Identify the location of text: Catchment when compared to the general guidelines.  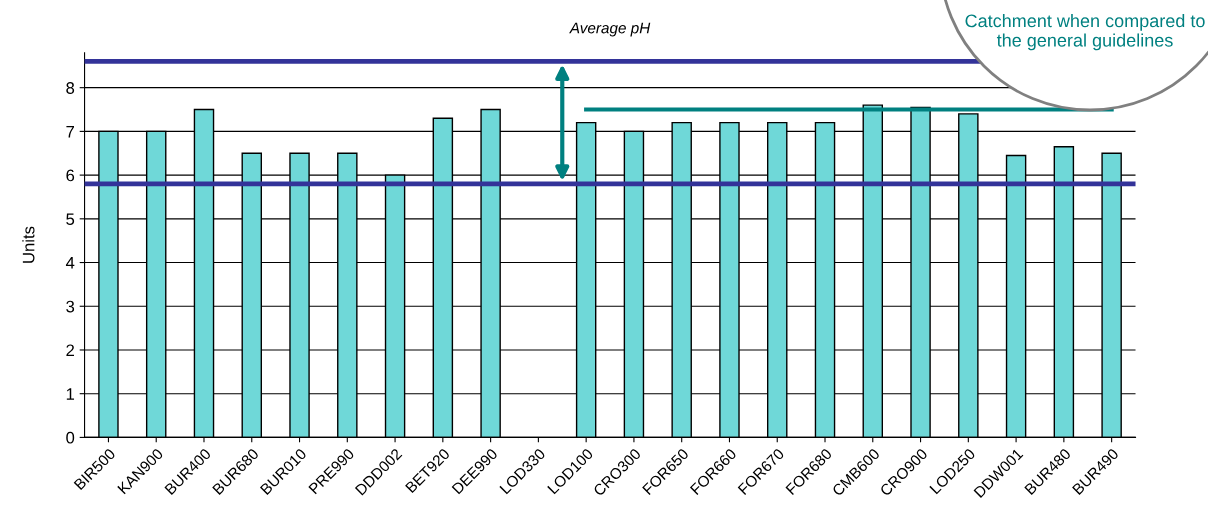
(1085, 32).